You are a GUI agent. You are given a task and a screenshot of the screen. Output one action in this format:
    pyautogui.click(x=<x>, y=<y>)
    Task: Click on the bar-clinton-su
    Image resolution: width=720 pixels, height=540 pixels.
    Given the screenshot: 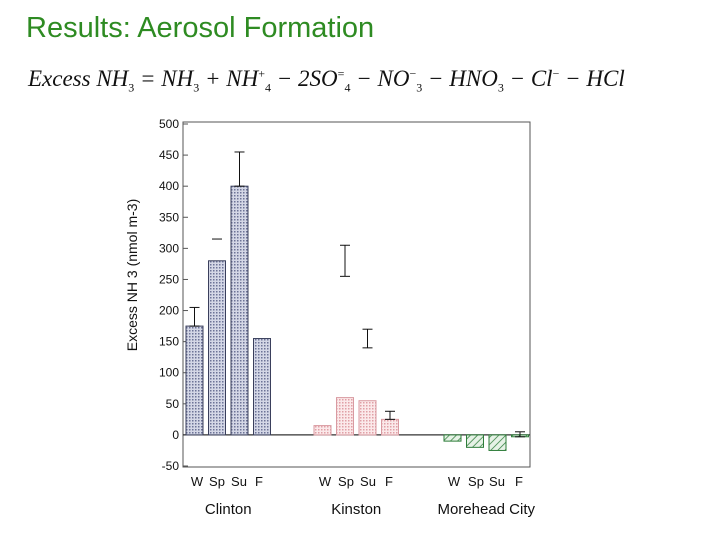 What is the action you would take?
    pyautogui.click(x=239, y=310)
    